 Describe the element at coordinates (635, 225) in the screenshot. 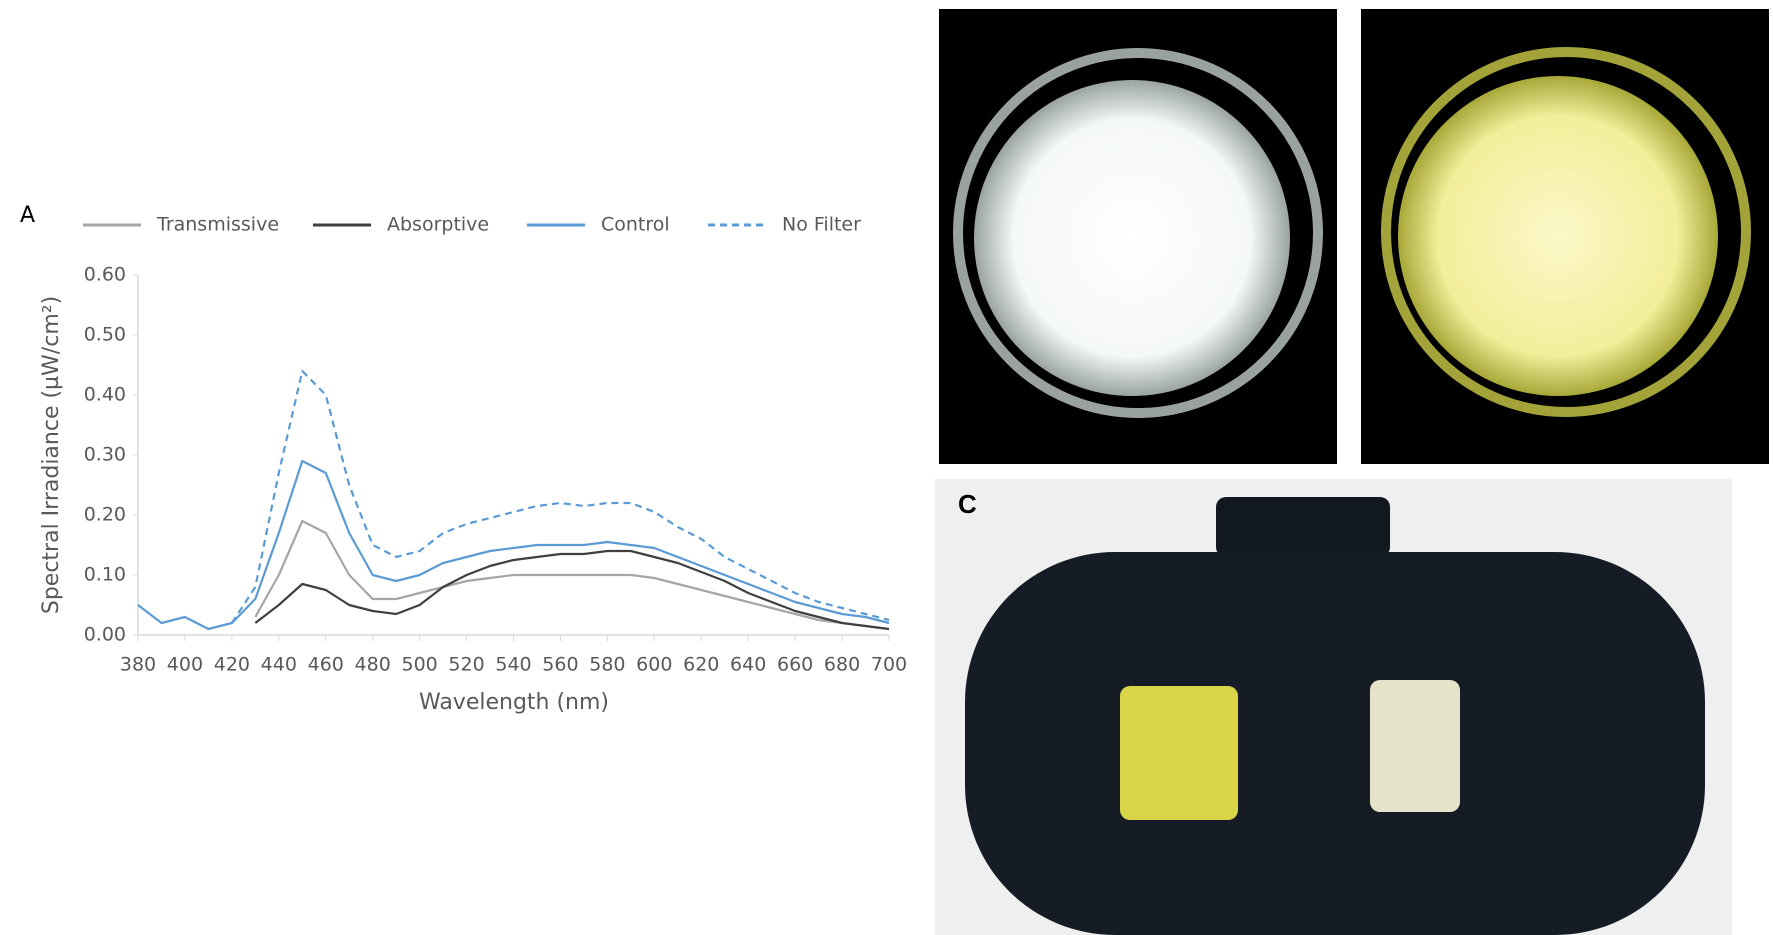

I see `legend-label: Control` at that location.